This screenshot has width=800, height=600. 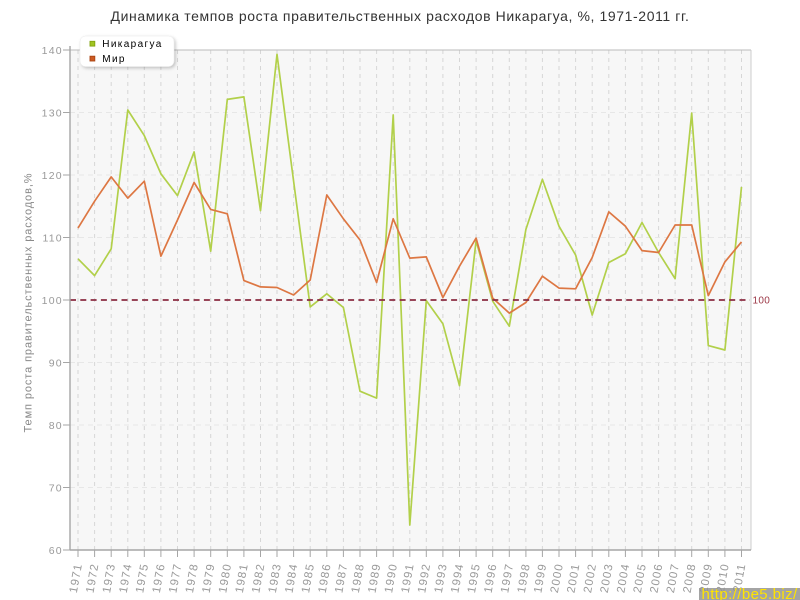 I want to click on svg-text: 2008, so click(x=690, y=578).